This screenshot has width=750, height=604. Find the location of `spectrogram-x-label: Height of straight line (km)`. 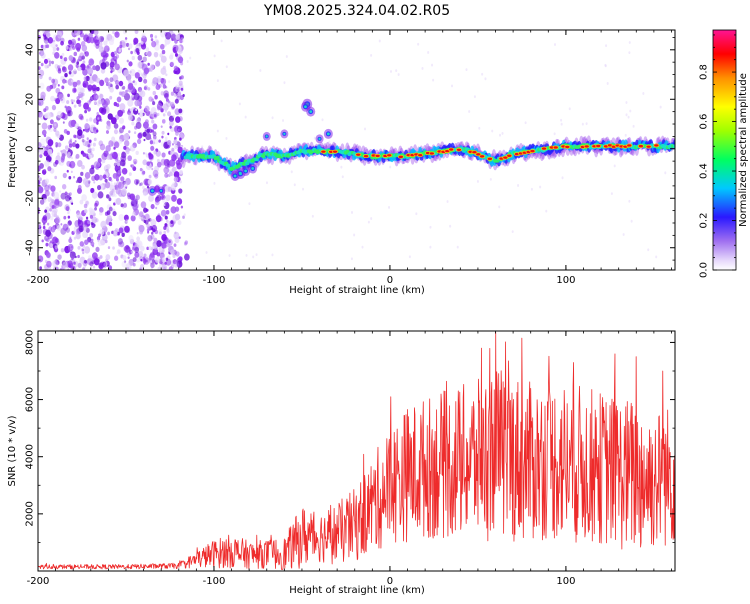

spectrogram-x-label: Height of straight line (km) is located at coordinates (357, 290).